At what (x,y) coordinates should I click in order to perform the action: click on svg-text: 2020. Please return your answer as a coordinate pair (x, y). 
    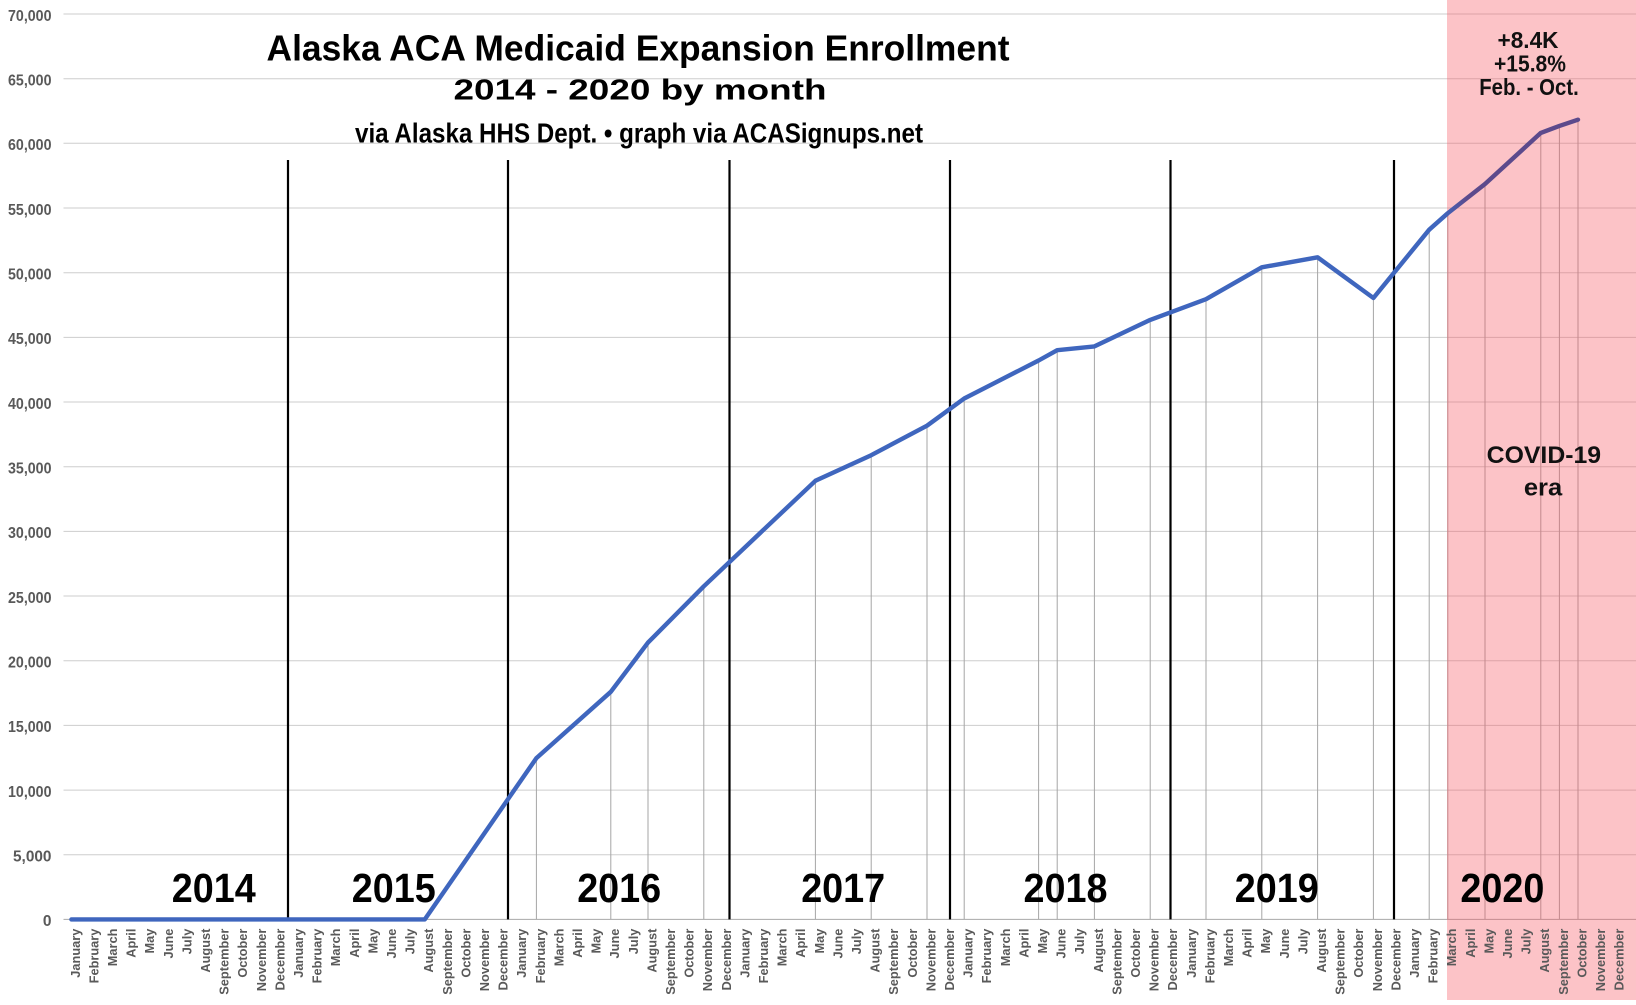
    Looking at the image, I should click on (1502, 888).